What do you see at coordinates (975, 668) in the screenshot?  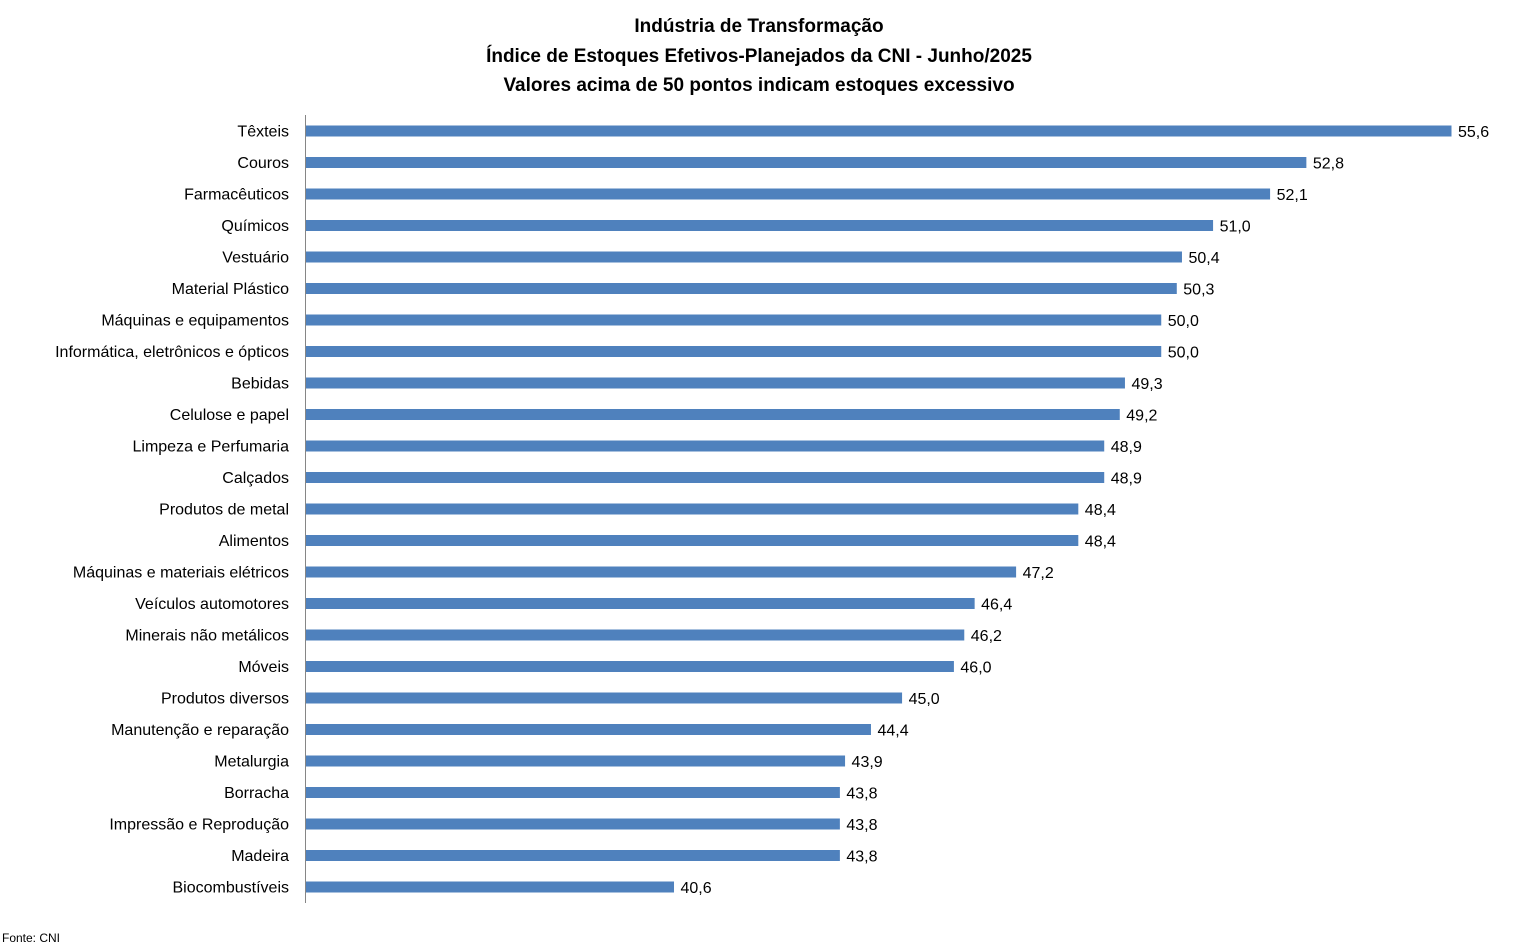 I see `data-label: 46,0` at bounding box center [975, 668].